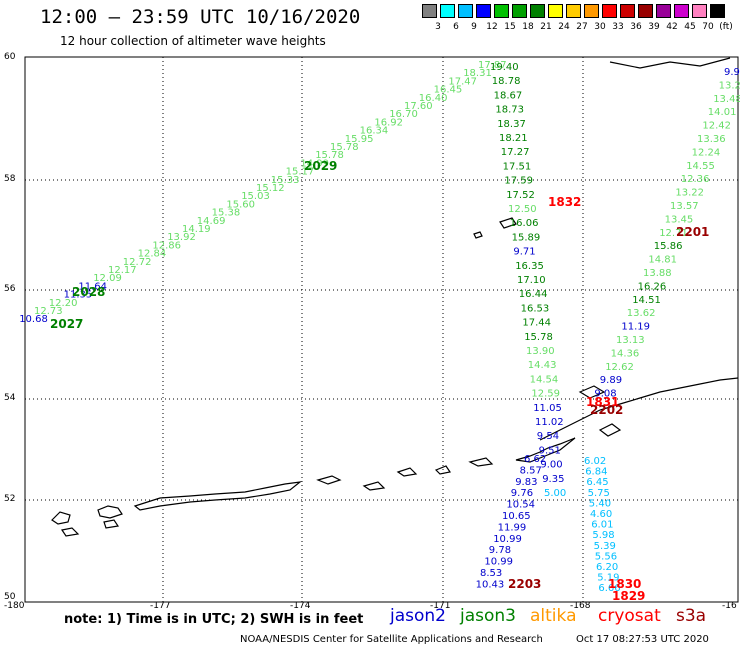 The width and height of the screenshot is (740, 650). What do you see at coordinates (10, 57) in the screenshot?
I see `lat-tick: 60` at bounding box center [10, 57].